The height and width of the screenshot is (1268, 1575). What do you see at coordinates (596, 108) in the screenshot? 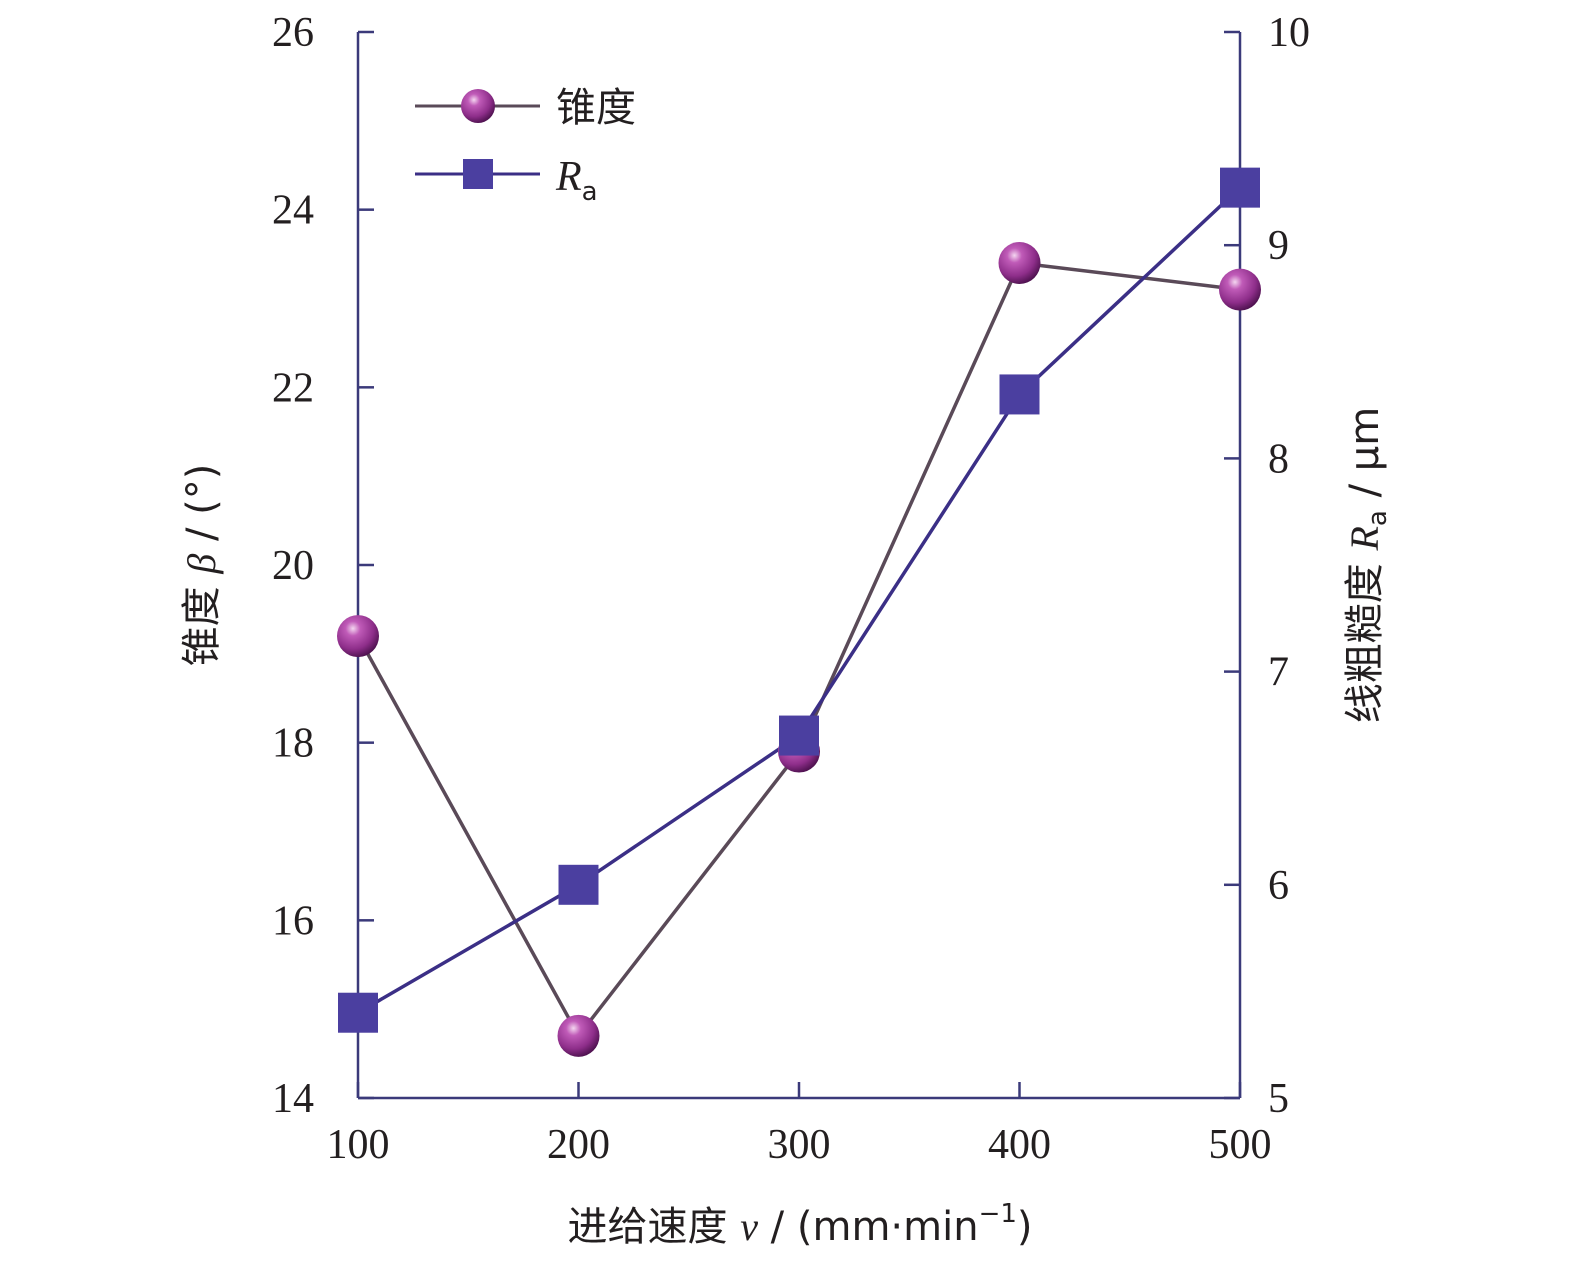
I see `legend-label-taper: 锥度` at bounding box center [596, 108].